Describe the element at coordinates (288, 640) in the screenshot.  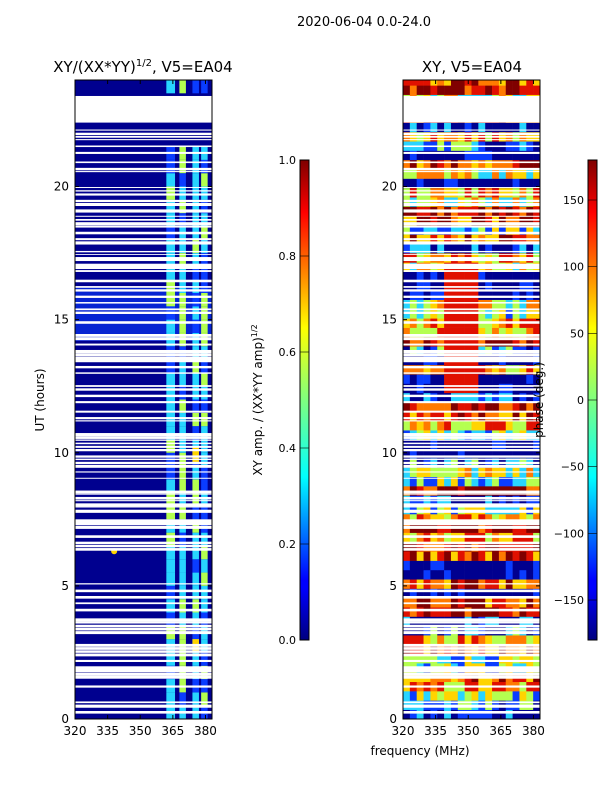
I see `amplitude-cb-tick-label: 0.0` at that location.